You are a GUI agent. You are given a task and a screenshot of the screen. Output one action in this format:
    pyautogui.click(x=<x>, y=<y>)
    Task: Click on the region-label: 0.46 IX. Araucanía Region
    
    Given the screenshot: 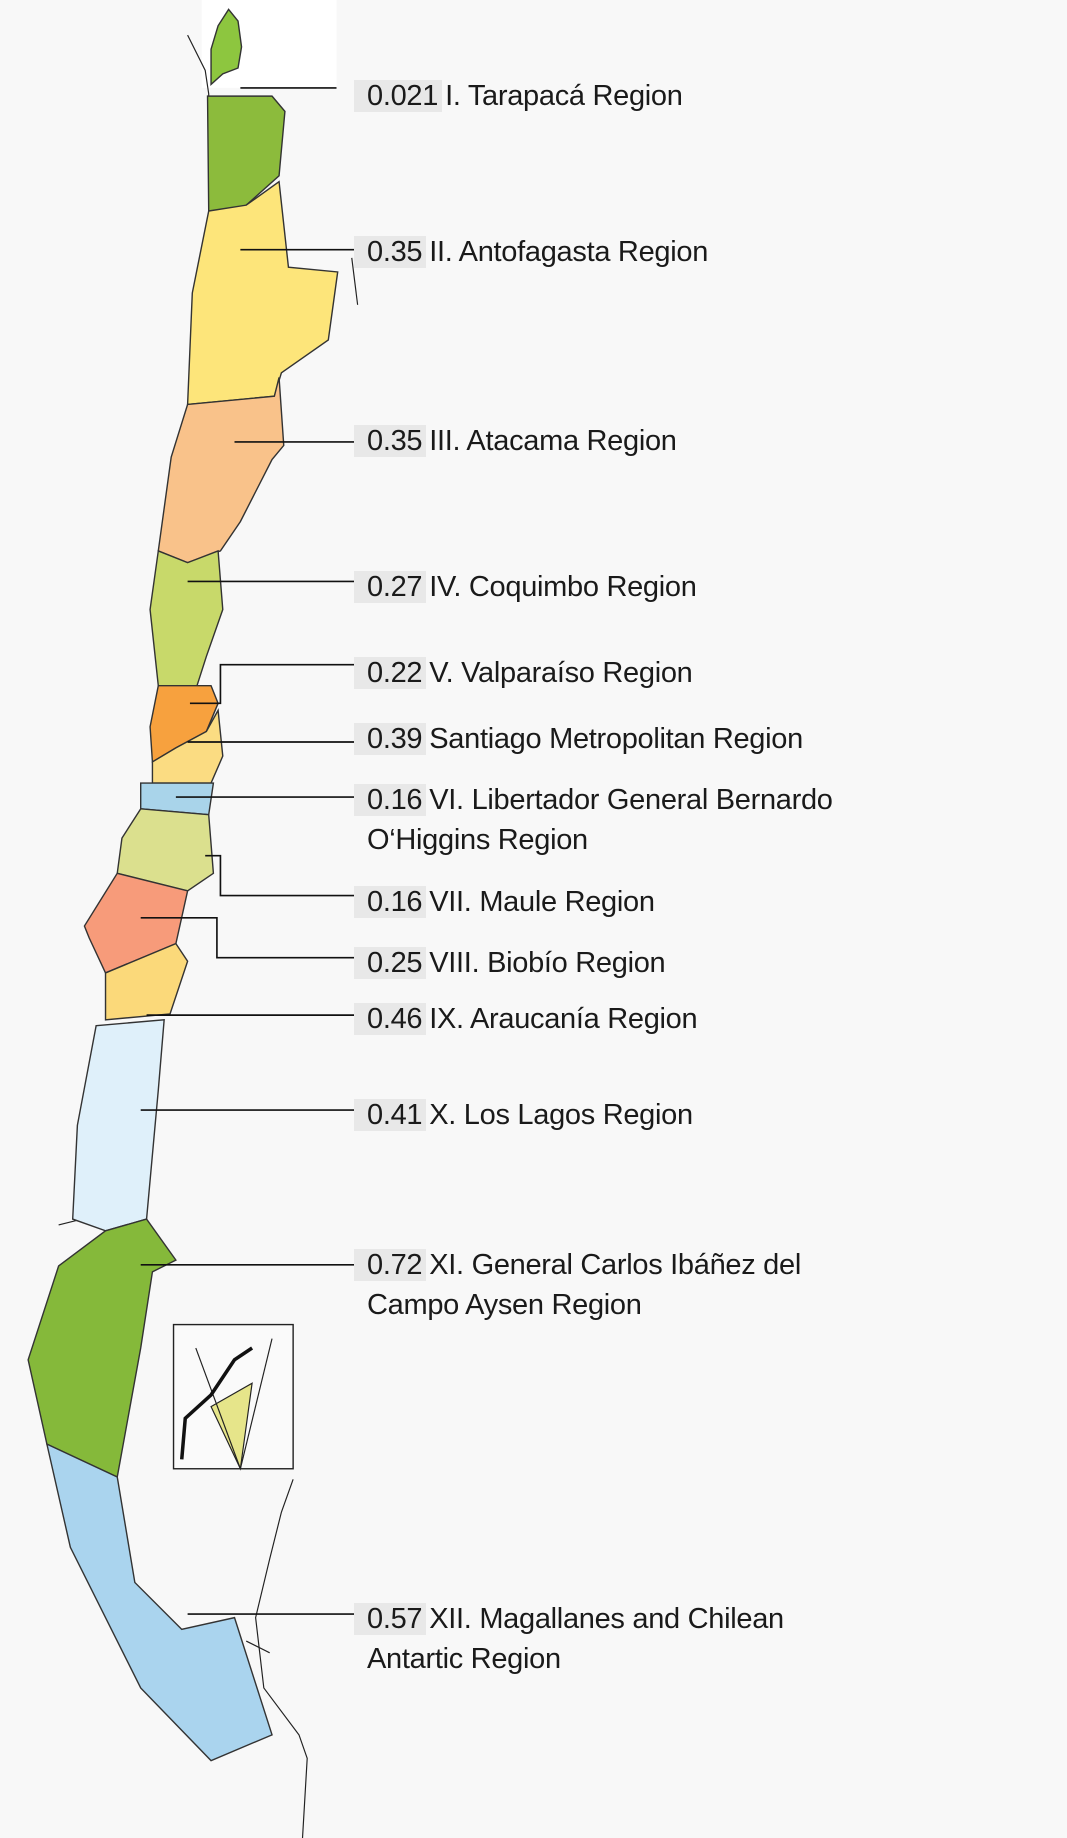 What is the action you would take?
    pyautogui.click(x=526, y=1019)
    